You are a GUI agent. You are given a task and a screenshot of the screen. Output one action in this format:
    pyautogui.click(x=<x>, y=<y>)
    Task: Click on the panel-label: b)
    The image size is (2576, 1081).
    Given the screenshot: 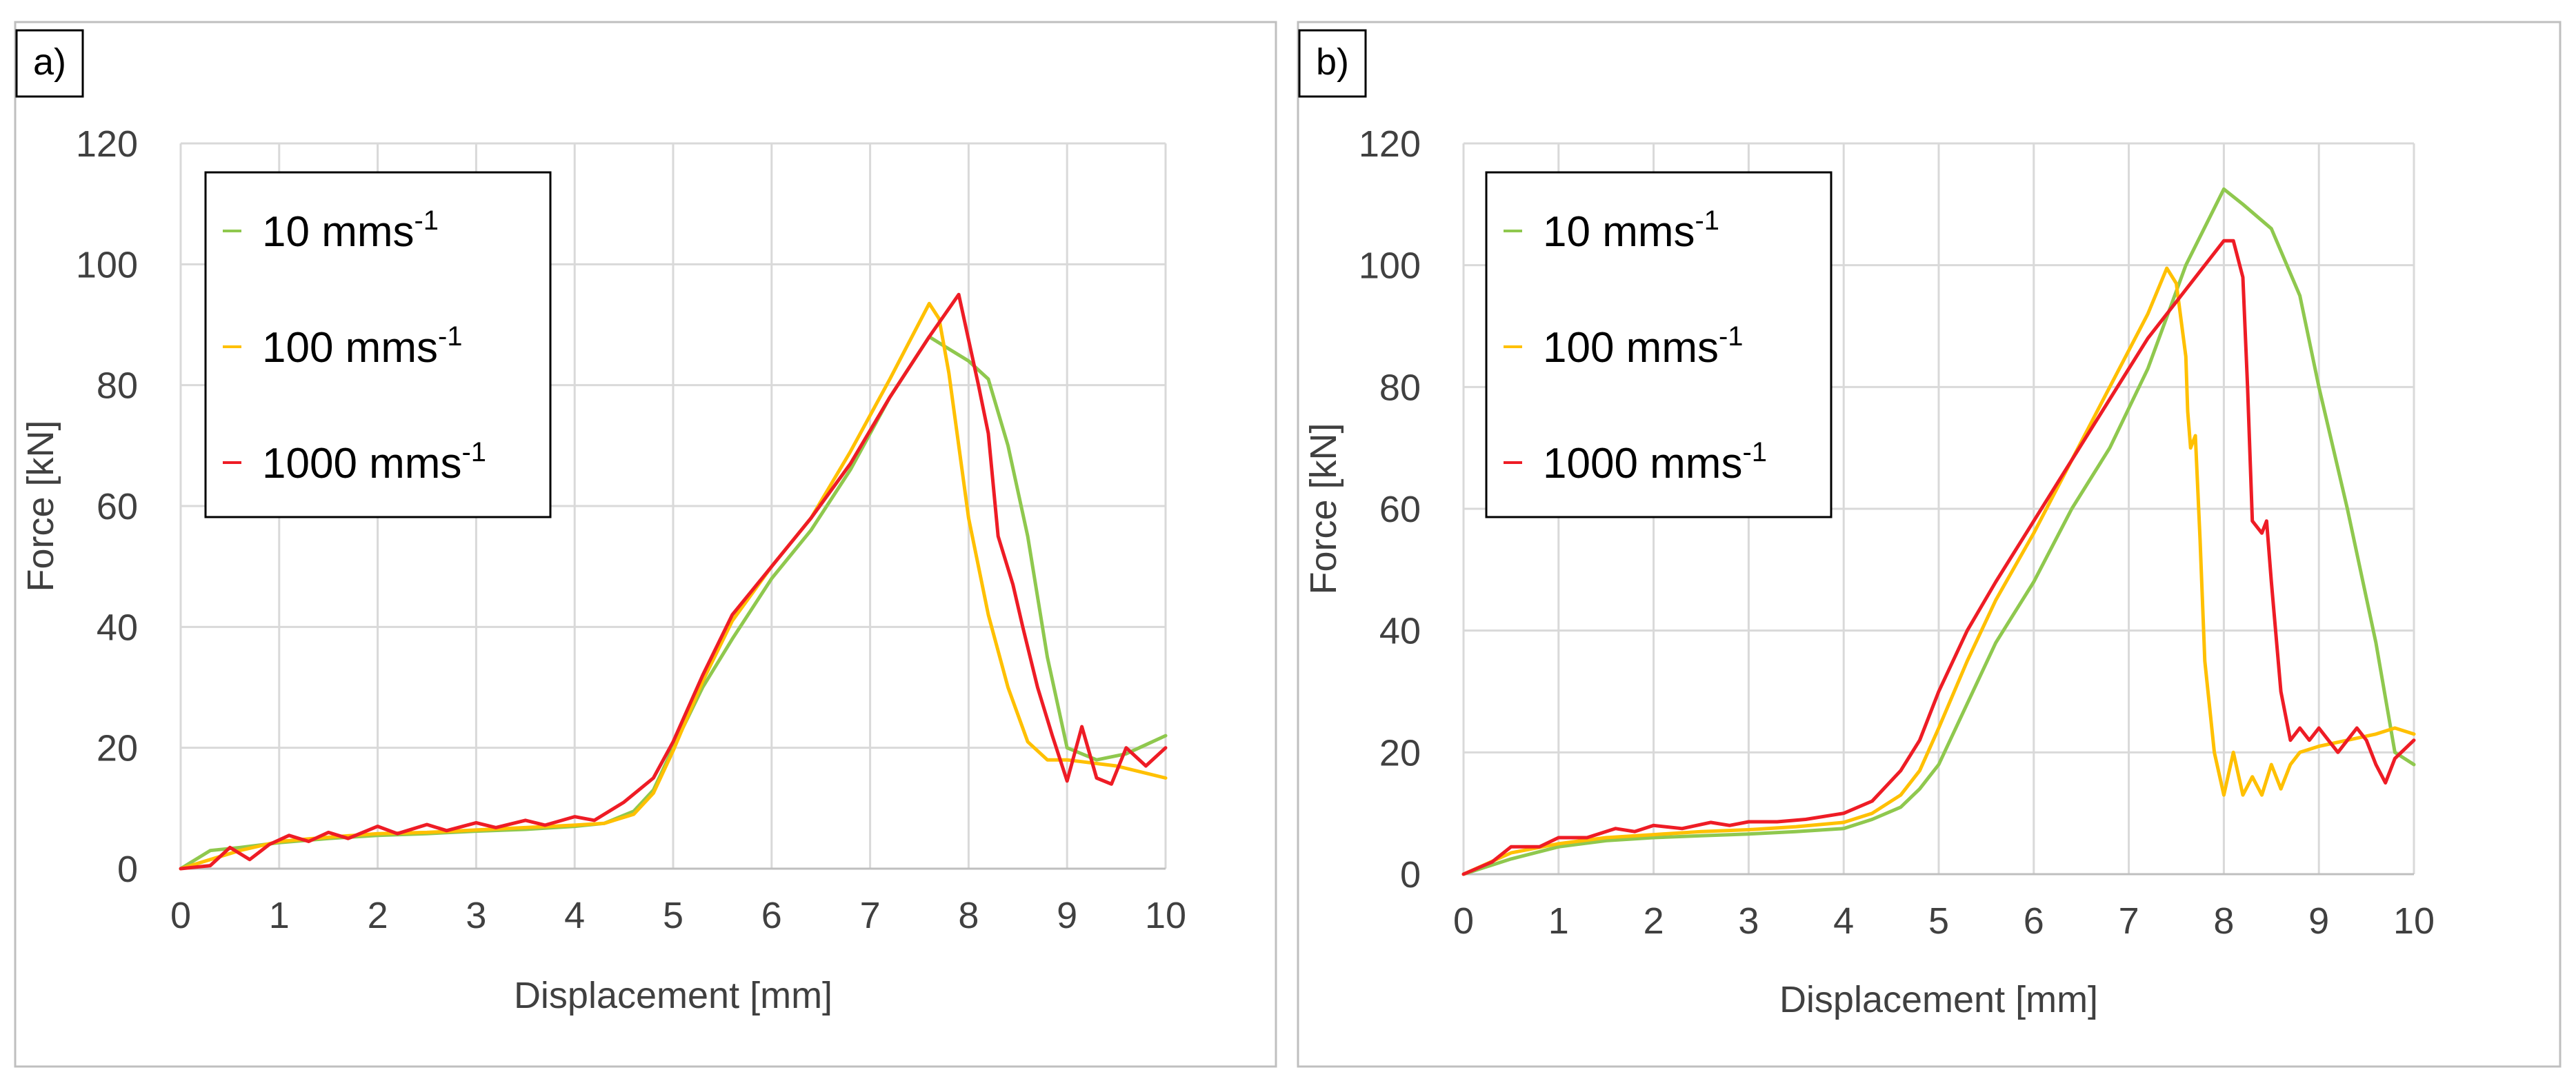 What is the action you would take?
    pyautogui.click(x=1332, y=62)
    